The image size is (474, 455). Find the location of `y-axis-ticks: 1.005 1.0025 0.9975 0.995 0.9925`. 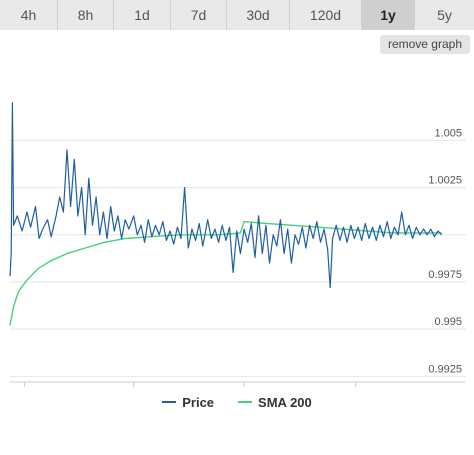

y-axis-ticks: 1.005 1.0025 0.9975 0.995 0.9925 is located at coordinates (445, 251).